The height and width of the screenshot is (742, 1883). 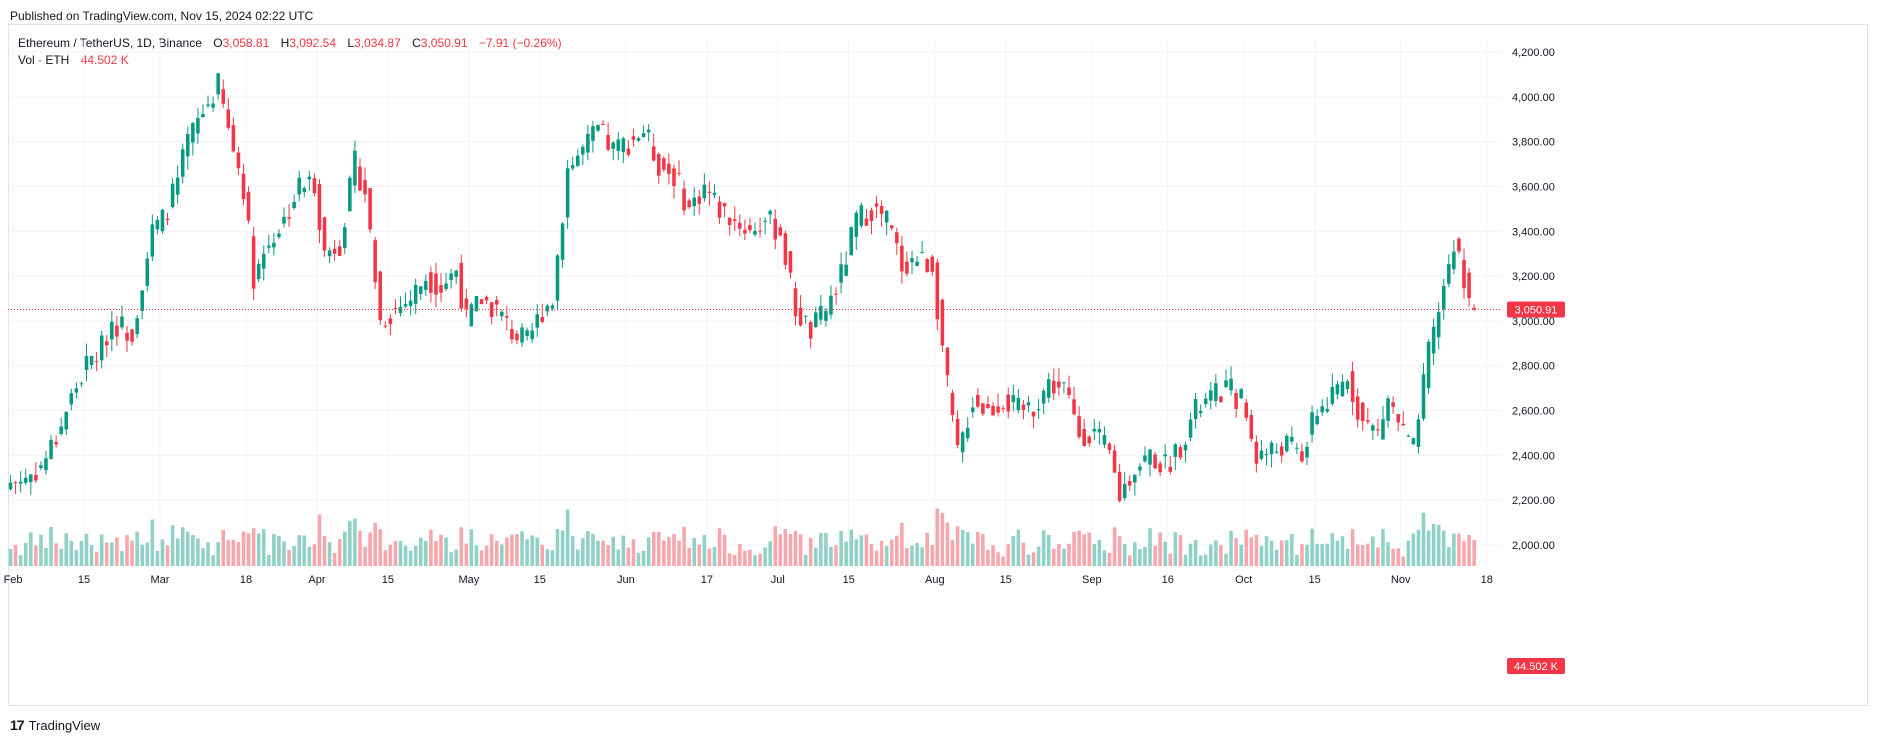 I want to click on last-volume-tag-text: 44.502 K, so click(x=1536, y=667).